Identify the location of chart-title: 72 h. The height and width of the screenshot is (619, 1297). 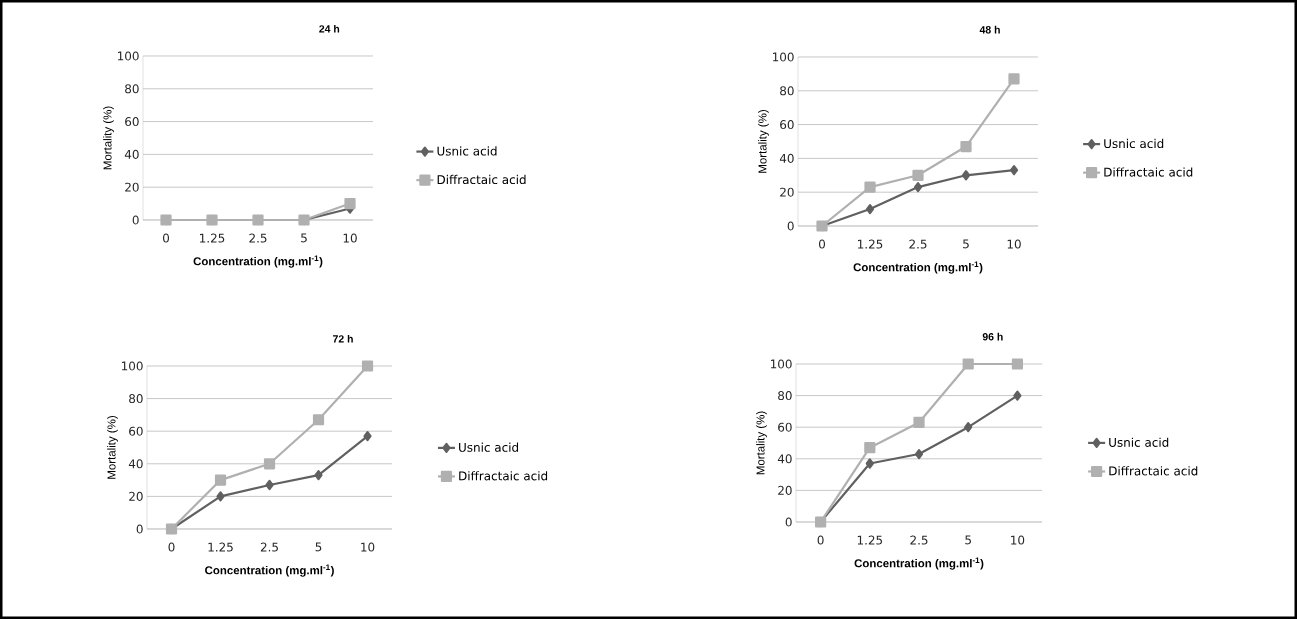
(343, 338).